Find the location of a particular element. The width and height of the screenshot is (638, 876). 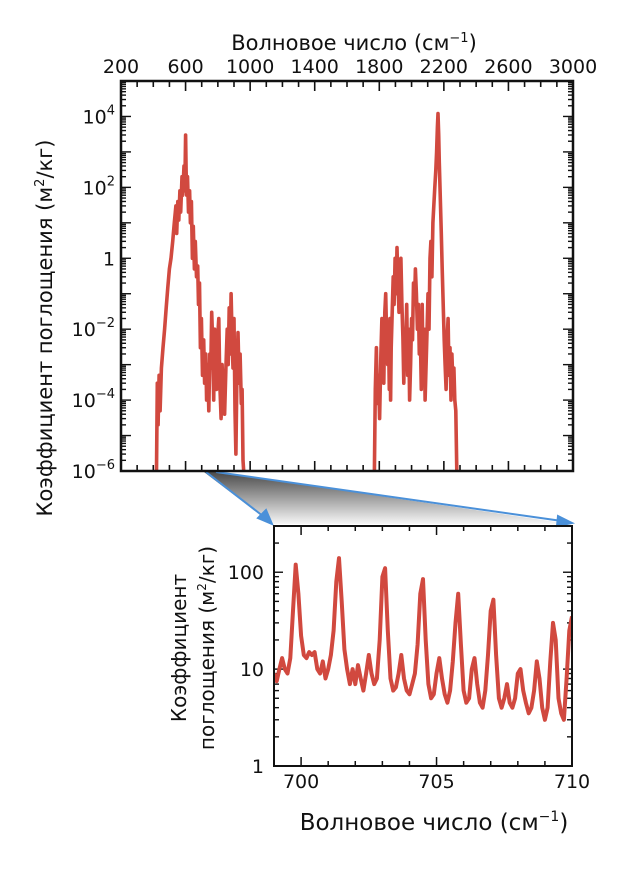

y-tick-label: 1 is located at coordinates (109, 259).